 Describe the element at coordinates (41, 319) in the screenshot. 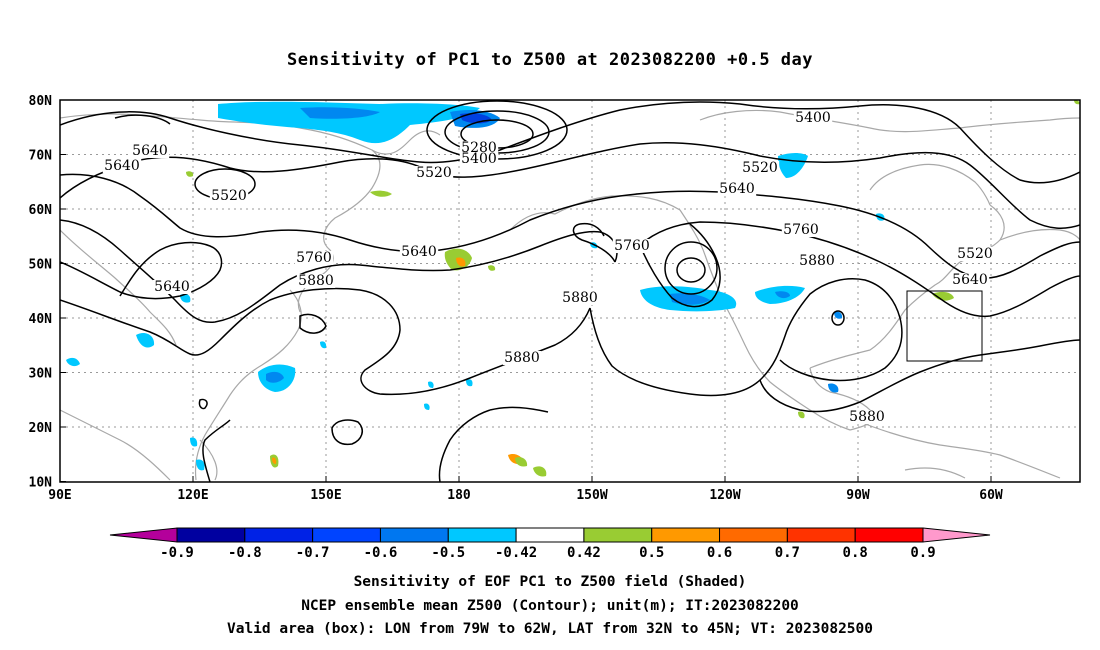

I see `lat-label: 40N` at that location.